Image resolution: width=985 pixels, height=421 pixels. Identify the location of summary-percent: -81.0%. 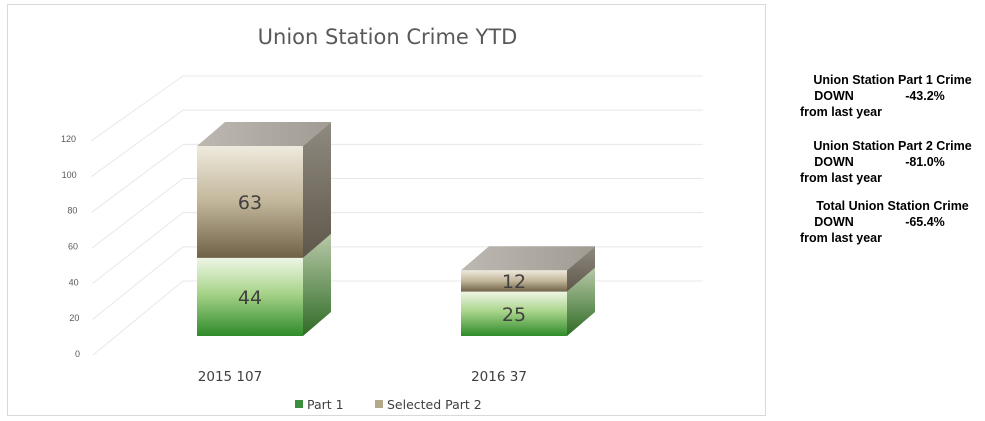
(925, 162).